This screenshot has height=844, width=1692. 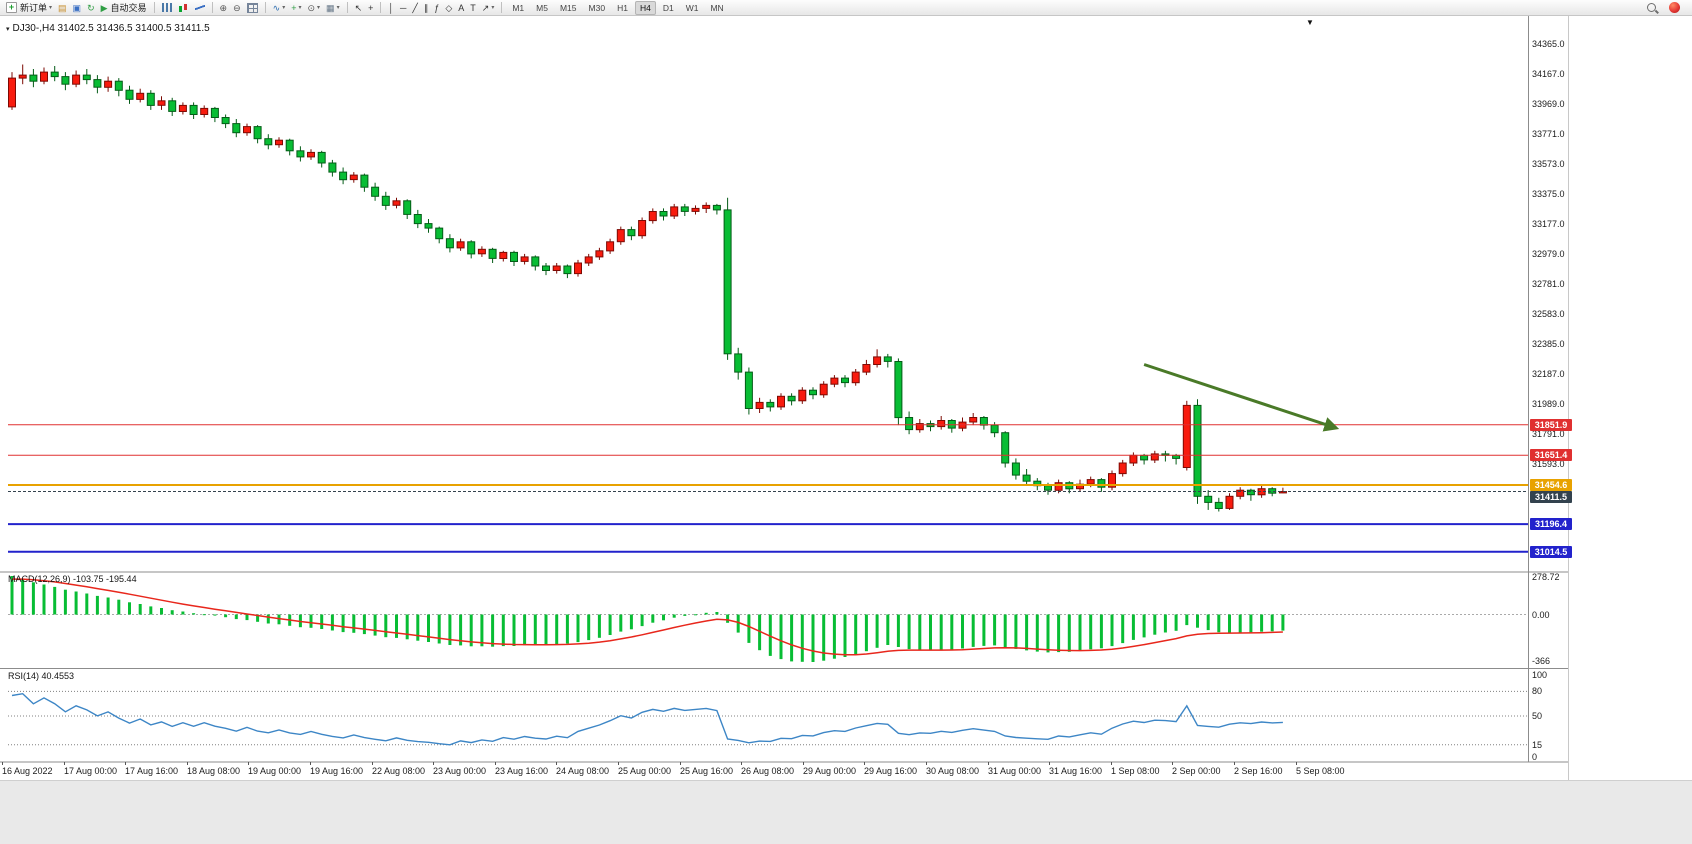 What do you see at coordinates (11, 7) in the screenshot?
I see `new-order-icon: +` at bounding box center [11, 7].